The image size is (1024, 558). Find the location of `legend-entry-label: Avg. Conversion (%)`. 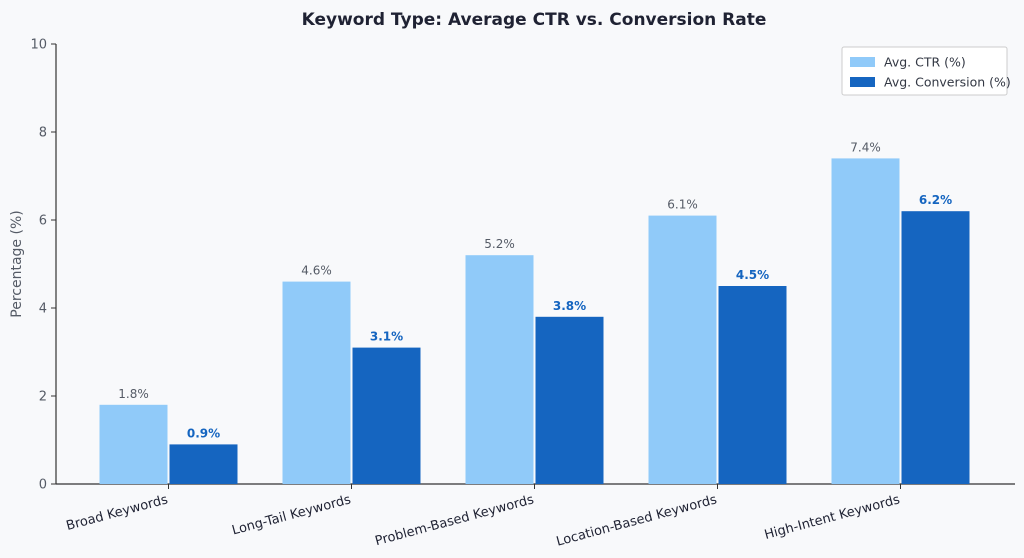

legend-entry-label: Avg. Conversion (%) is located at coordinates (947, 82).